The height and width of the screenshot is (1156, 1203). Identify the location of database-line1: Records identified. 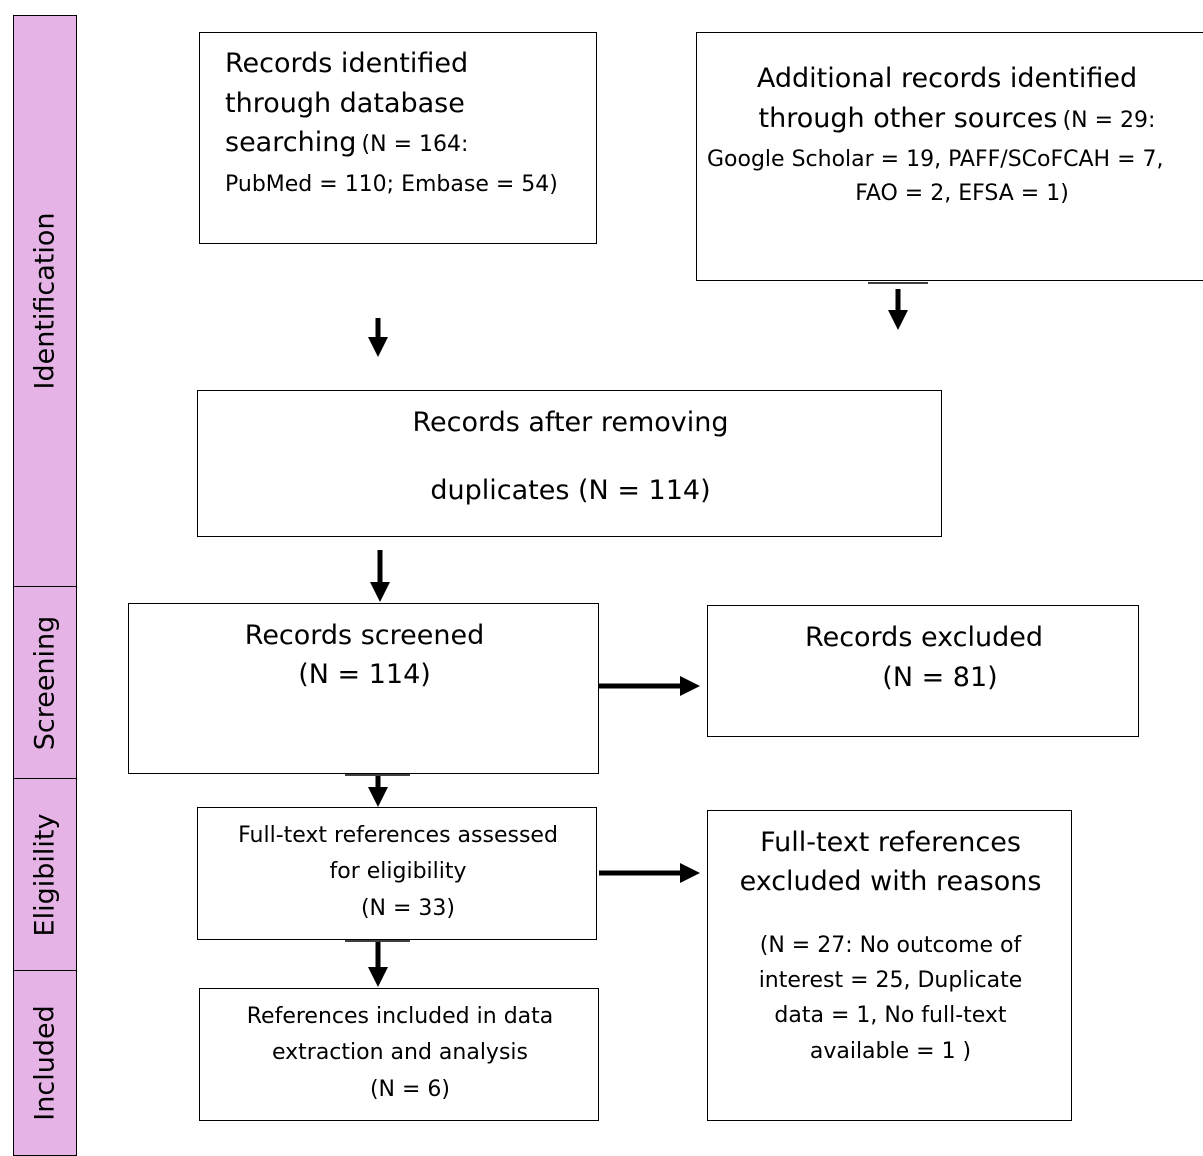
(347, 63).